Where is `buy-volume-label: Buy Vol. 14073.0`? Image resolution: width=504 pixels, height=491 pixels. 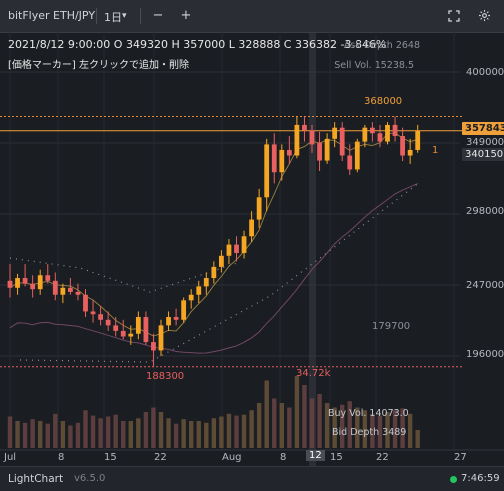 buy-volume-label: Buy Vol. 14073.0 is located at coordinates (368, 413).